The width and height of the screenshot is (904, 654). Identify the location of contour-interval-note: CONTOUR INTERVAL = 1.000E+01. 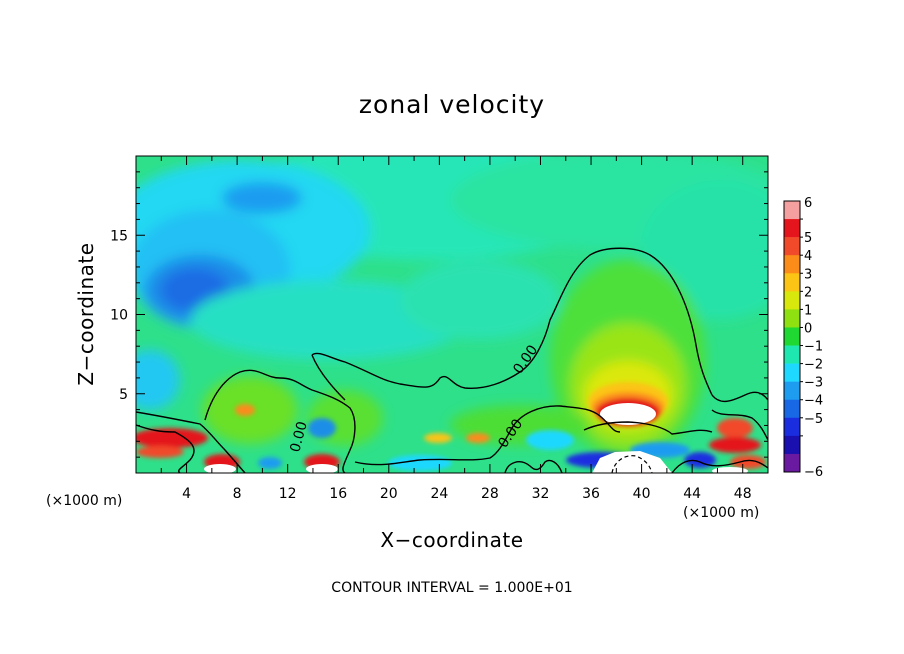
(451, 588).